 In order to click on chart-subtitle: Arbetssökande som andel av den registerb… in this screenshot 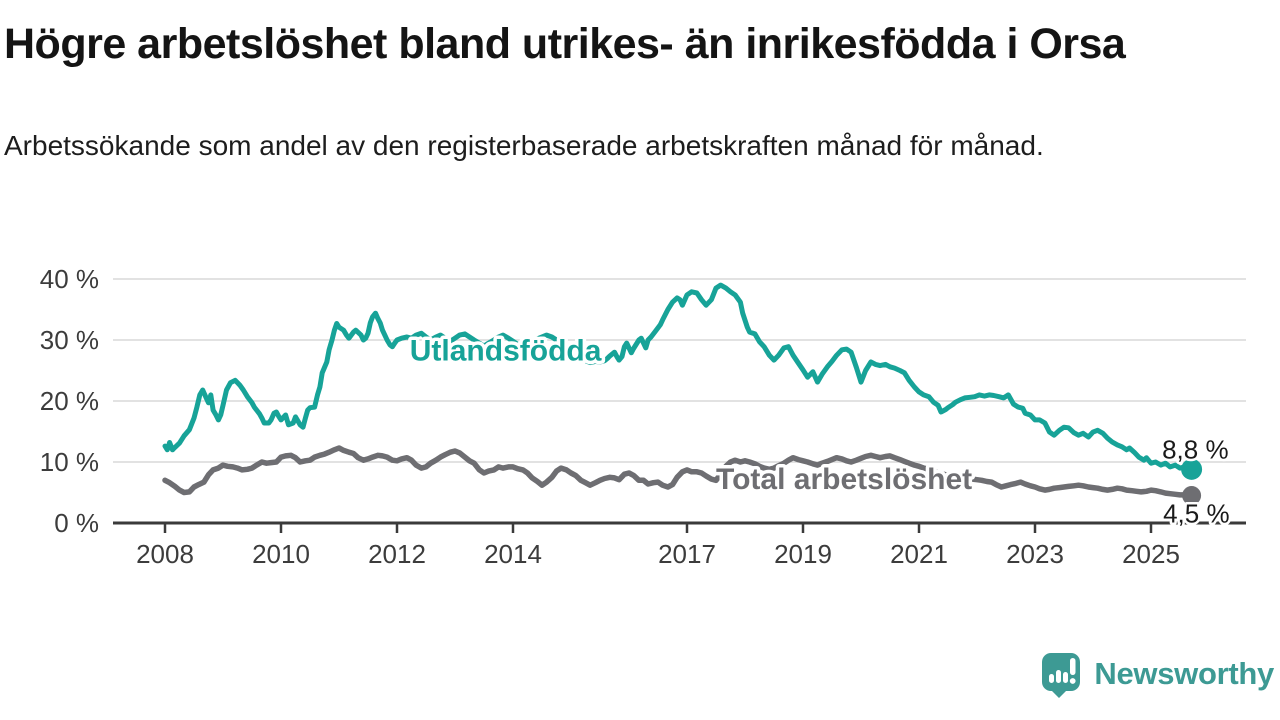, I will do `click(524, 145)`.